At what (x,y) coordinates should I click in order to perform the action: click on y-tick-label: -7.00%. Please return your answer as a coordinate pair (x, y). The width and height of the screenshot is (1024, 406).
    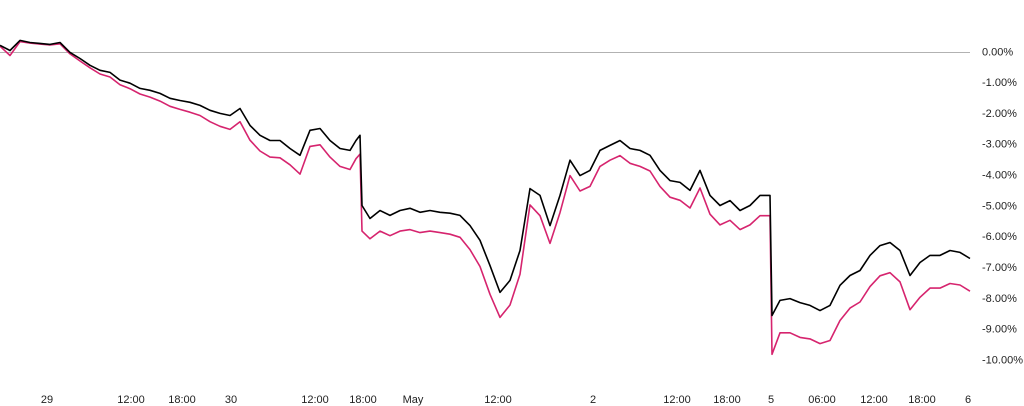
    Looking at the image, I should click on (999, 268).